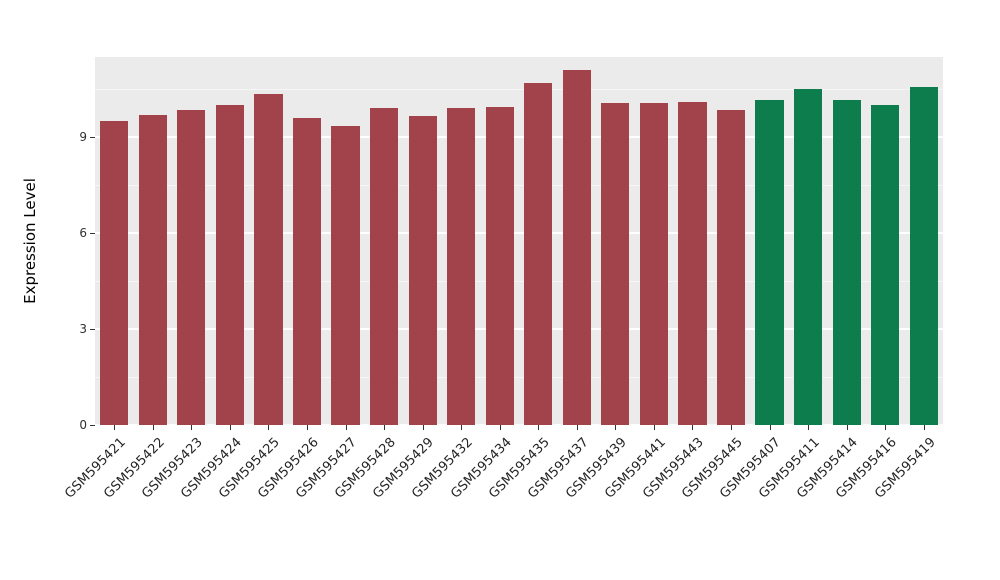 The height and width of the screenshot is (580, 1000). What do you see at coordinates (268, 259) in the screenshot?
I see `bar-GSM595425` at bounding box center [268, 259].